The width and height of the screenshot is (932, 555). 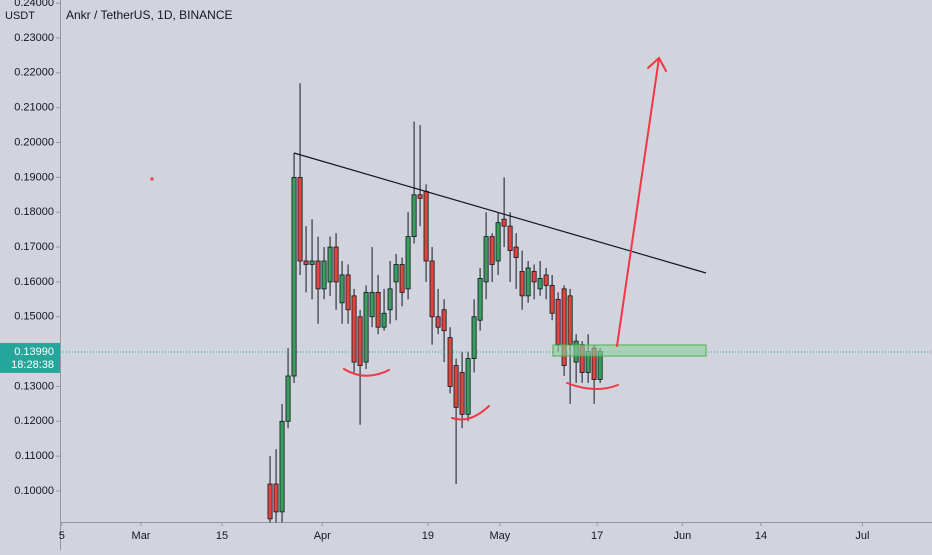 What do you see at coordinates (761, 536) in the screenshot?
I see `x-tick-label: 14` at bounding box center [761, 536].